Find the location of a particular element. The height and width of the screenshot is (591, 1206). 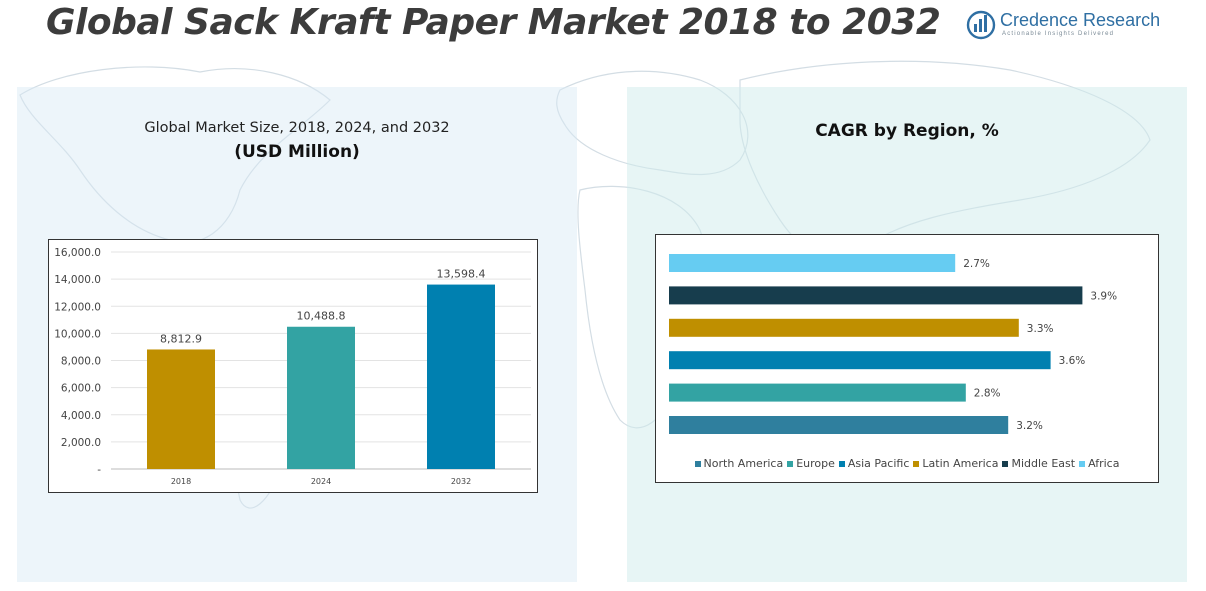

bar-middle-east is located at coordinates (876, 295).